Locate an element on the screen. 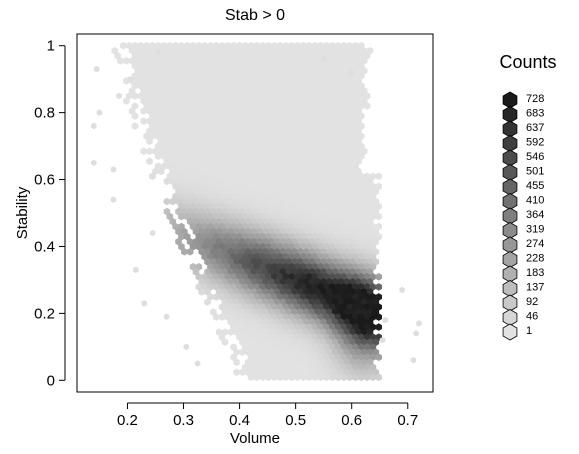 This screenshot has height=454, width=579. x-tick-label: 0.5 is located at coordinates (295, 420).